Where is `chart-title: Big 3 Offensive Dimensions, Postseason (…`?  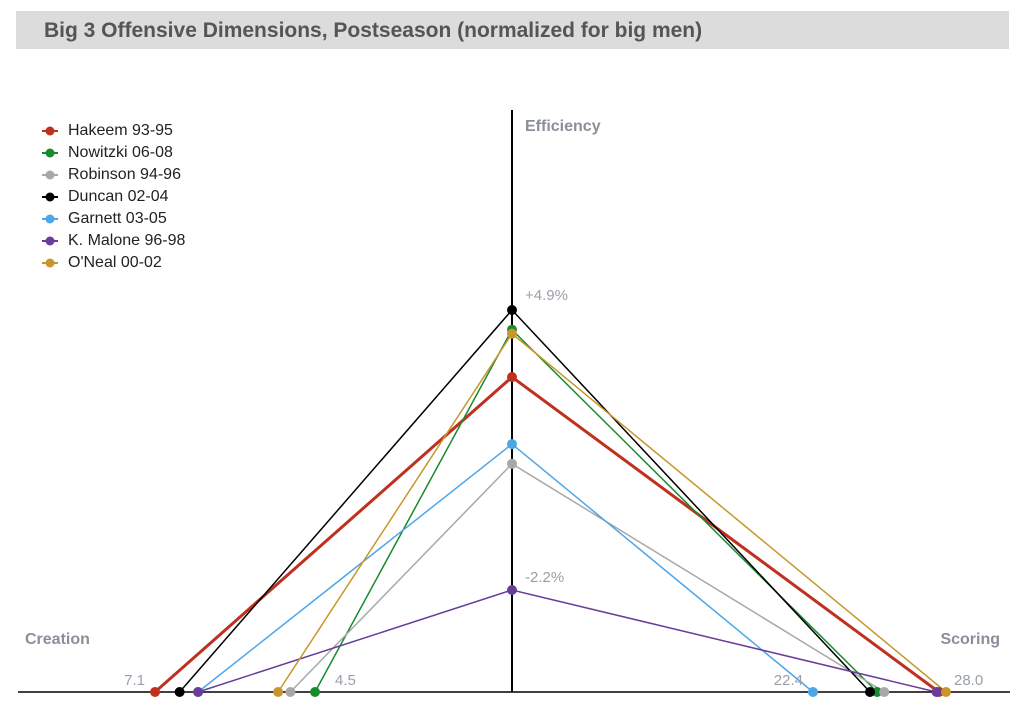 chart-title: Big 3 Offensive Dimensions, Postseason (… is located at coordinates (373, 30).